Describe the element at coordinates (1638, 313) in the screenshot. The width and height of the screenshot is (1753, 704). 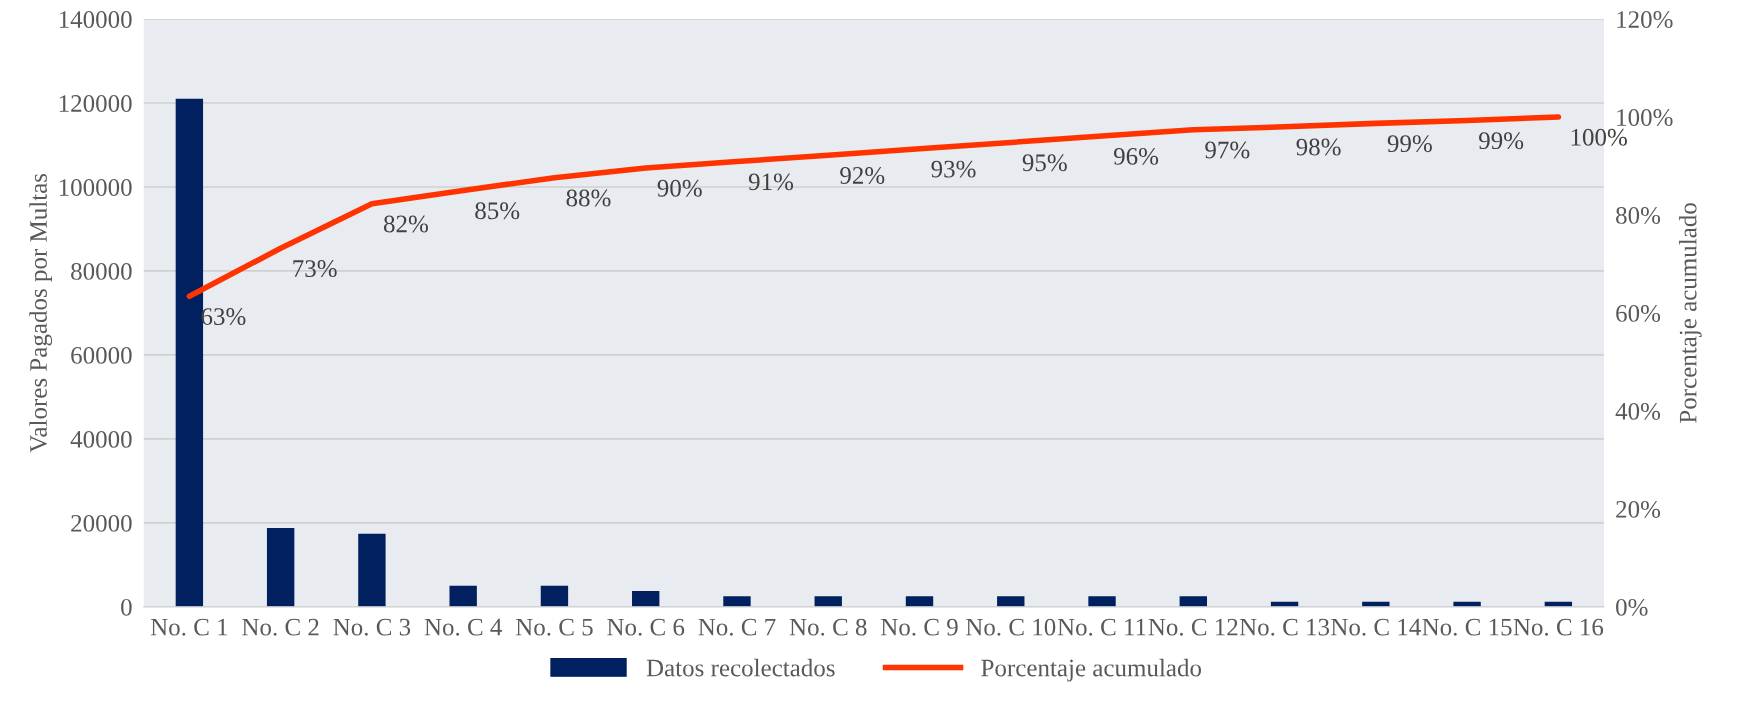
I see `y2-tick-label: 60%` at that location.